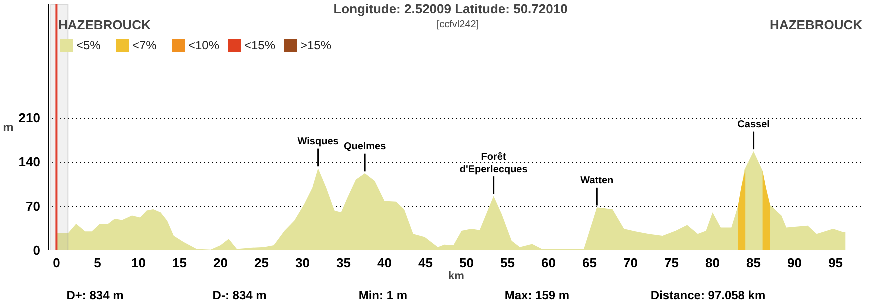 The height and width of the screenshot is (305, 894). I want to click on legend-label: >15%, so click(316, 45).